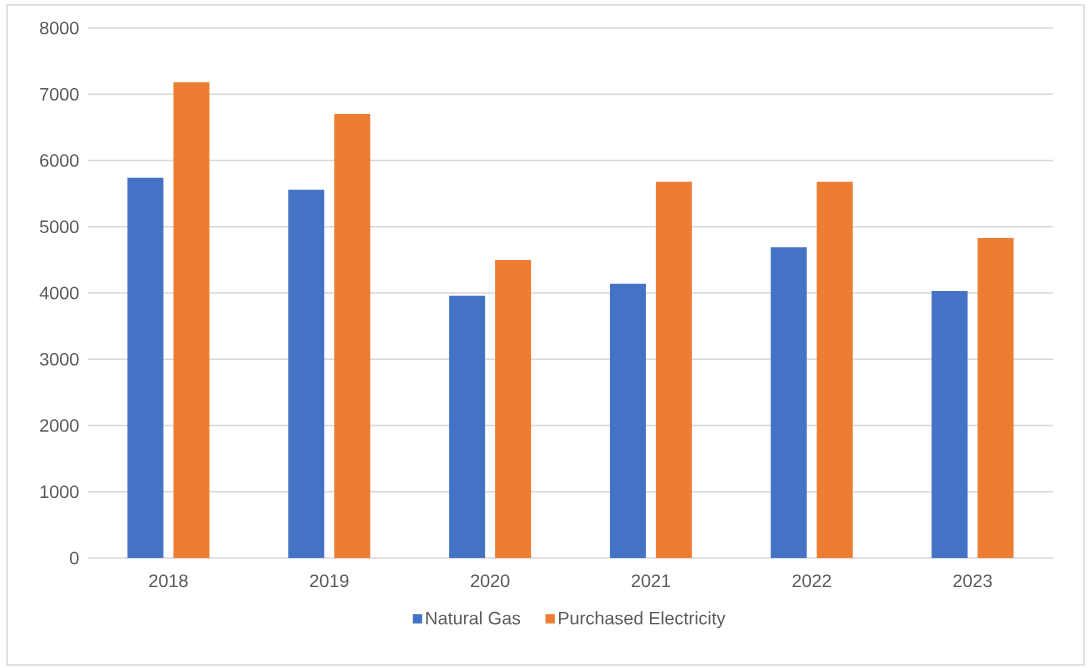  What do you see at coordinates (972, 581) in the screenshot?
I see `x-tick-label: 2023` at bounding box center [972, 581].